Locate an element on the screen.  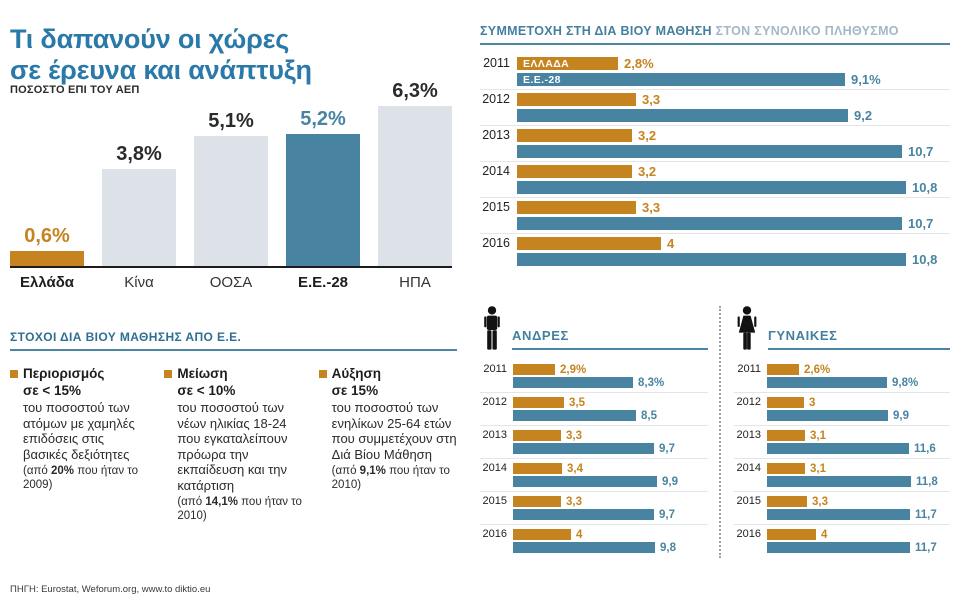
page-title-line1: Τι δαπανούν οι χώρες is located at coordinates (150, 39).